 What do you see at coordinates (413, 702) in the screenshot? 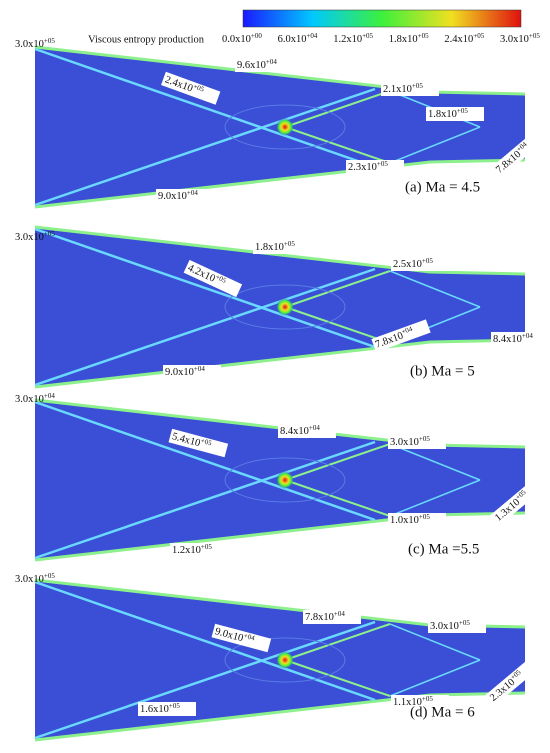
I see `label-text: 1.1x10+05` at bounding box center [413, 702].